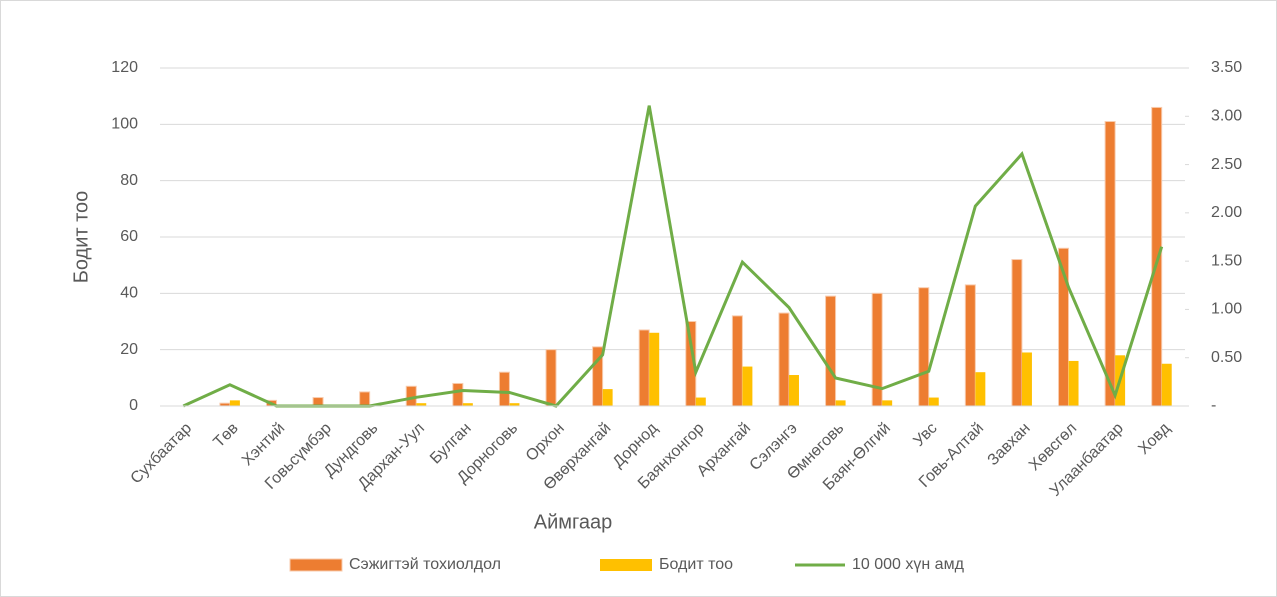  I want to click on y2-tick-label: 3.50, so click(1226, 67).